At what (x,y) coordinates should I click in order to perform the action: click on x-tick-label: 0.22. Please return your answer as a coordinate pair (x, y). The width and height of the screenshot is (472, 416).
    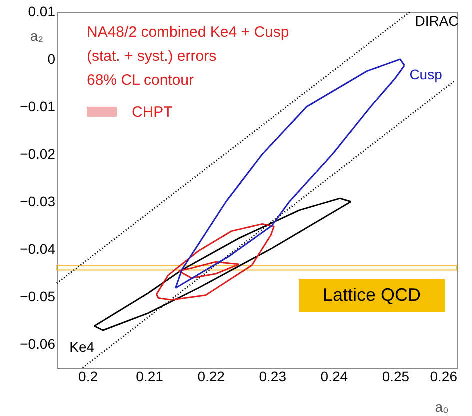
    Looking at the image, I should click on (212, 376).